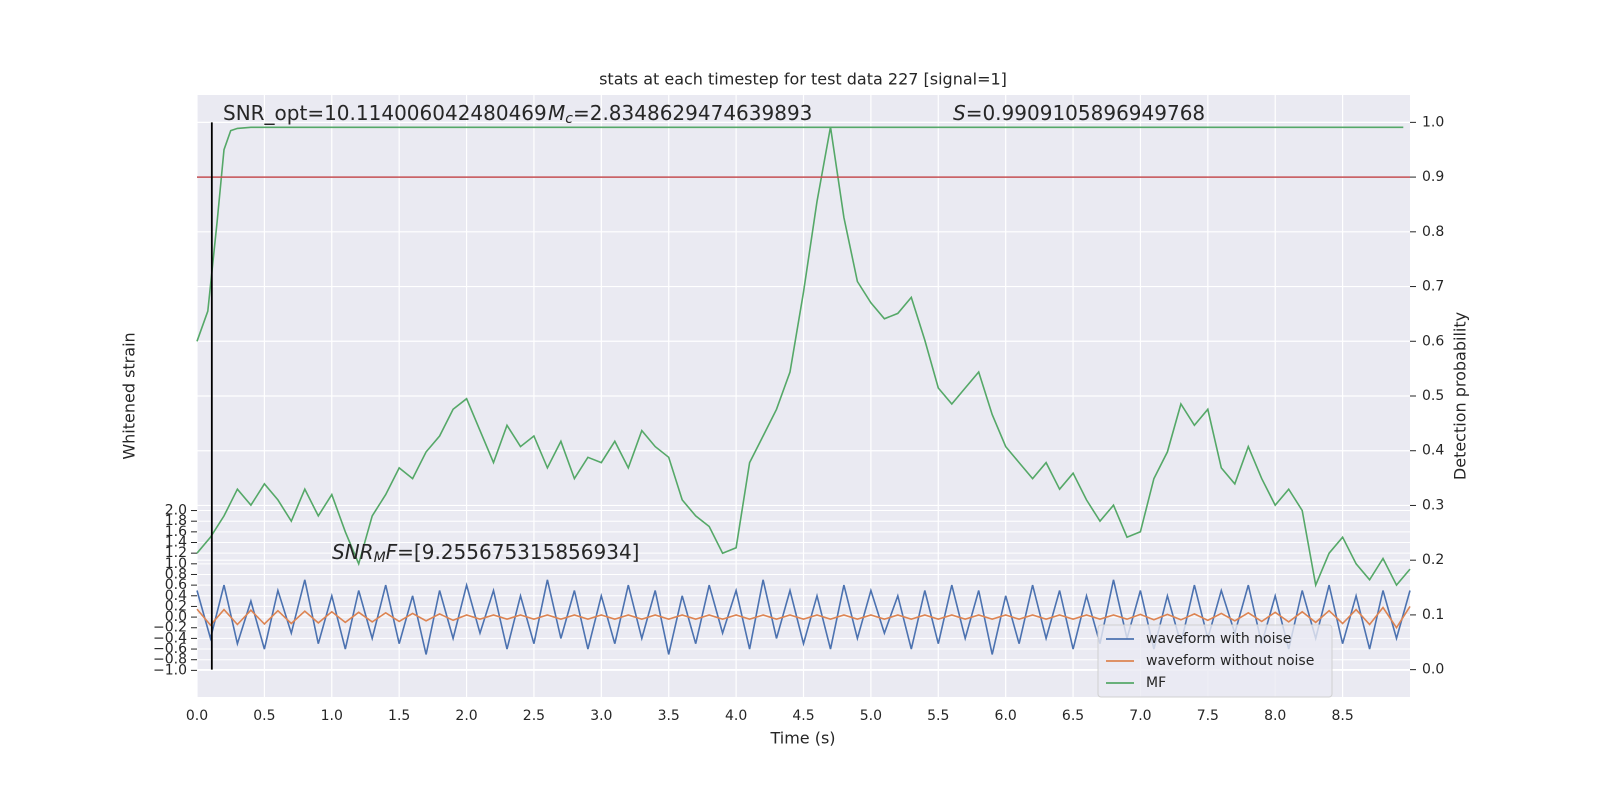 The height and width of the screenshot is (804, 1600). I want to click on x-tick-label: 1.5, so click(399, 716).